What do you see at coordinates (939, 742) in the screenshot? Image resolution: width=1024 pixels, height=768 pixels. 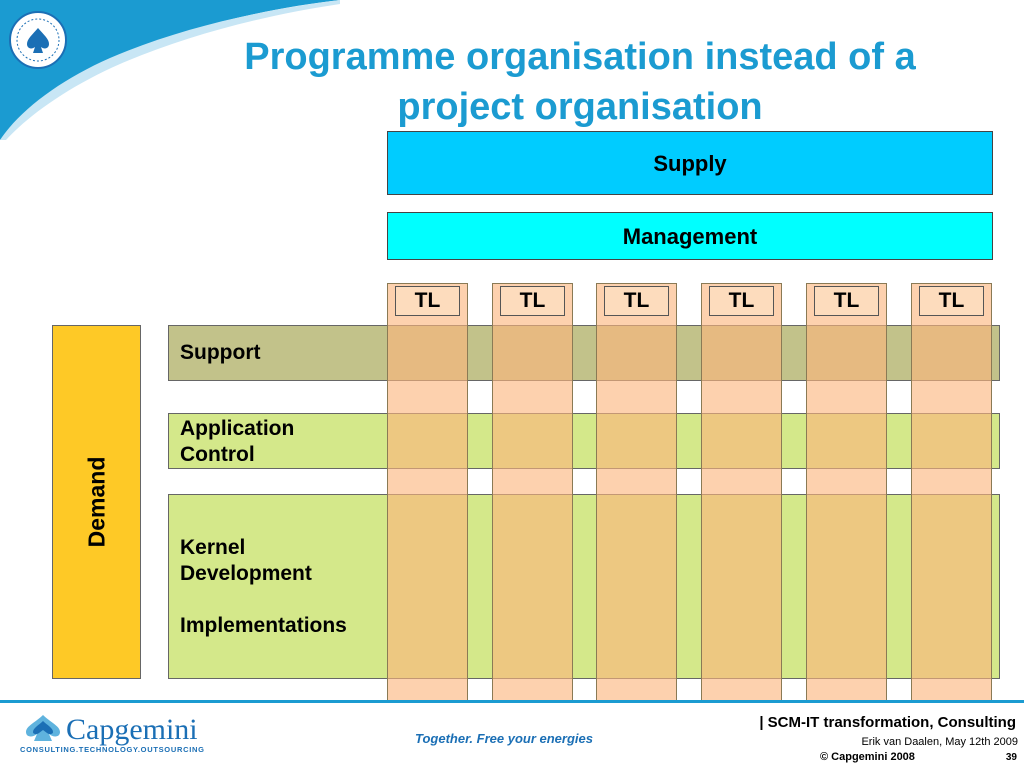 I see `author-date: Erik van Daalen, May 12th 2009` at bounding box center [939, 742].